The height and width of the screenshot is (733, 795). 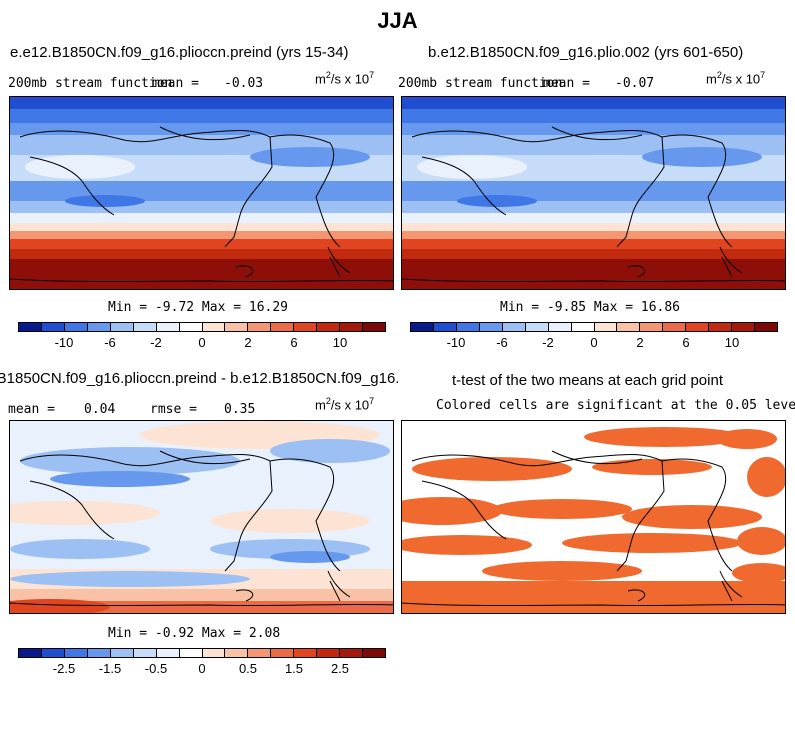 I want to click on panel1-streamfunction-field, so click(x=201, y=193).